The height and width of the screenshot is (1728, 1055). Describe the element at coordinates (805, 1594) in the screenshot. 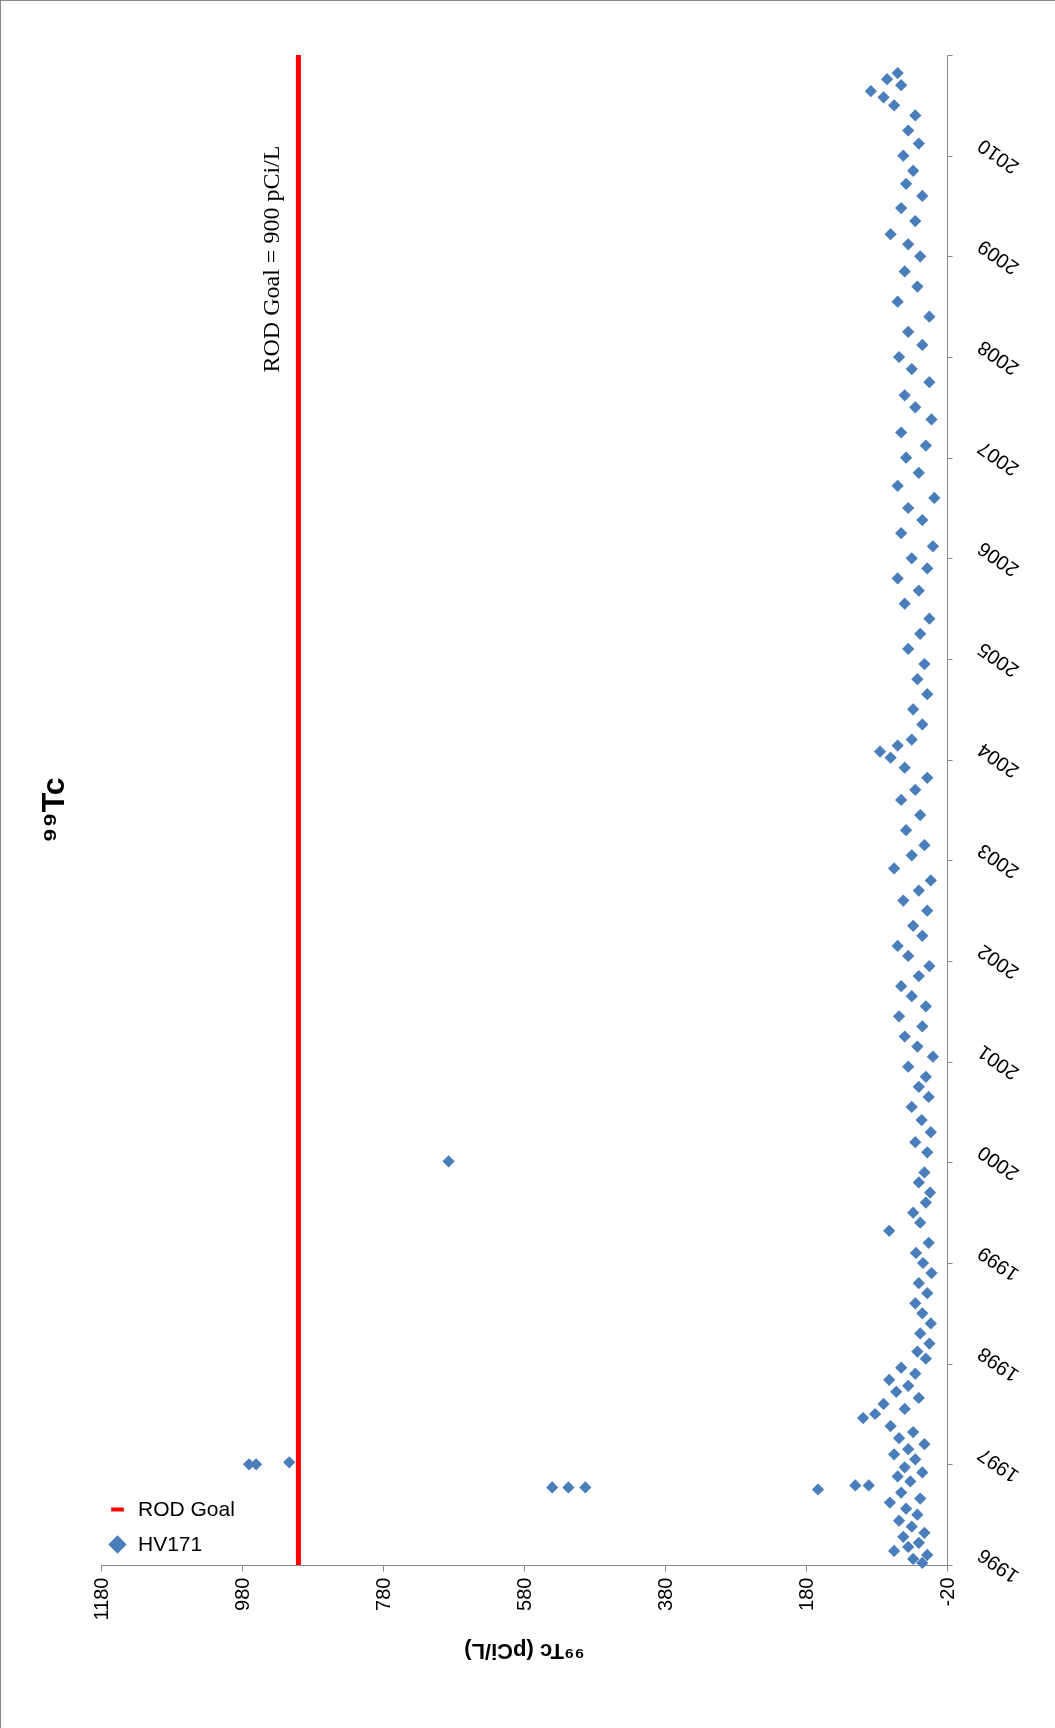

I see `x-tick-label: 180` at that location.